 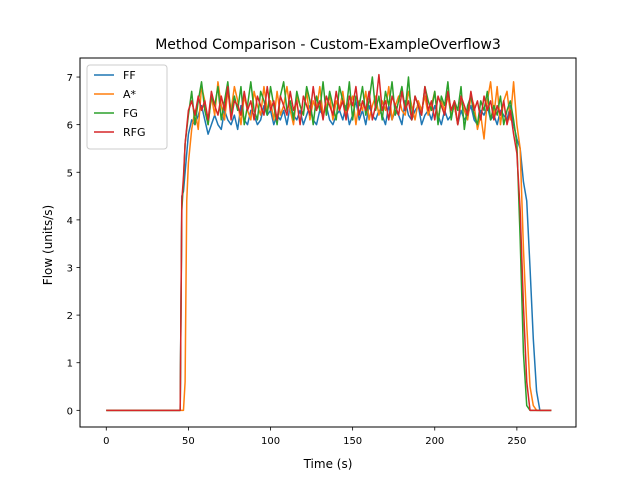 What do you see at coordinates (352, 441) in the screenshot?
I see `x-tick-label: 150` at bounding box center [352, 441].